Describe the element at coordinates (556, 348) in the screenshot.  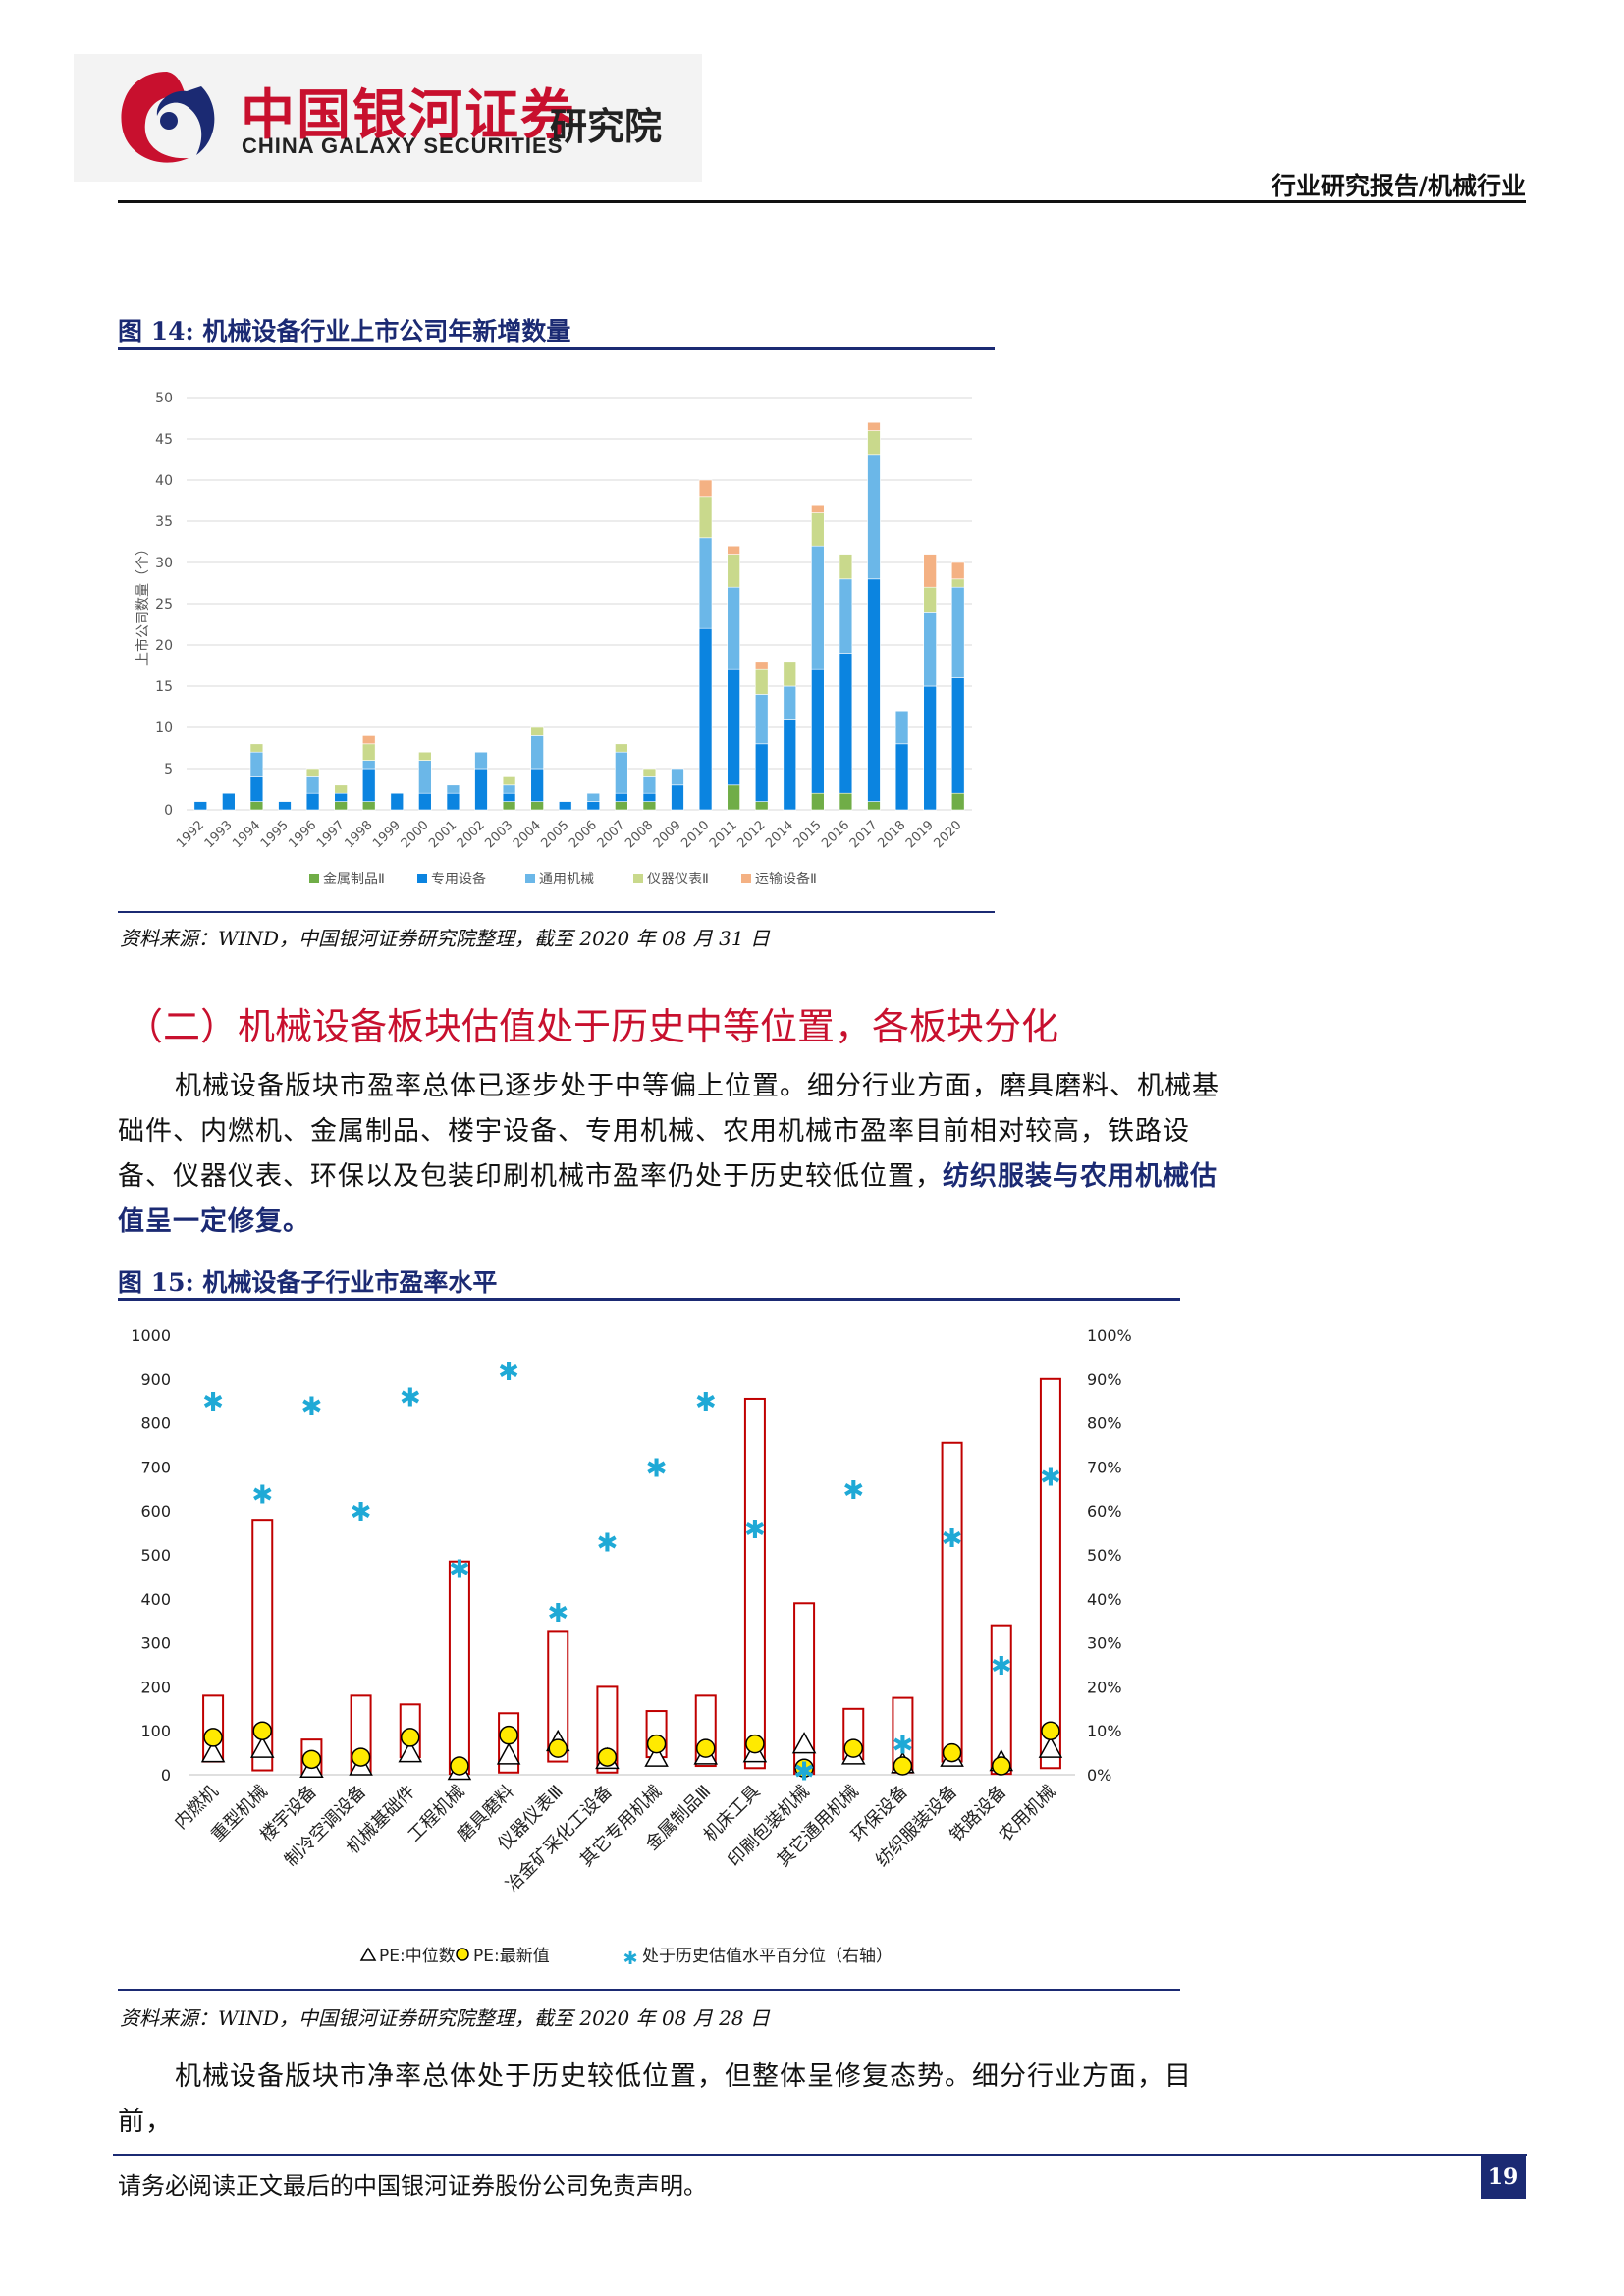
I see `figure14-top-rule` at that location.